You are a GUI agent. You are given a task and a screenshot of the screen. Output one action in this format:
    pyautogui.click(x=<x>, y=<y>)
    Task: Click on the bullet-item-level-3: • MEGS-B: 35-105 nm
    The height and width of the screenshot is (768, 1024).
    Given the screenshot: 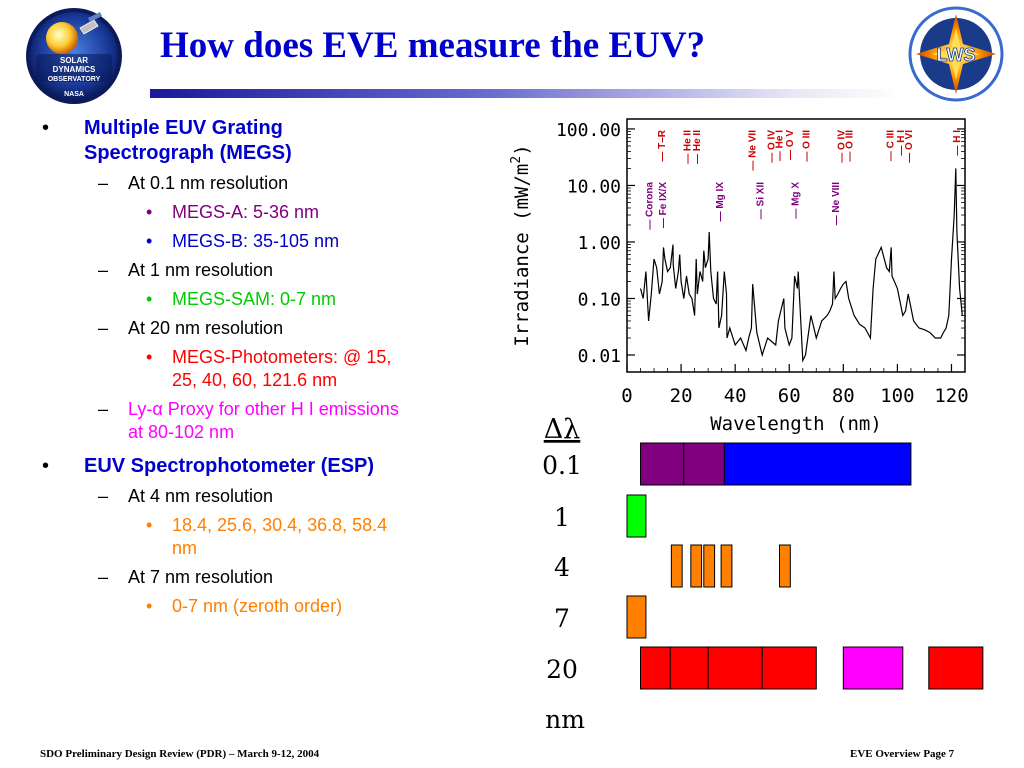 What is the action you would take?
    pyautogui.click(x=260, y=241)
    